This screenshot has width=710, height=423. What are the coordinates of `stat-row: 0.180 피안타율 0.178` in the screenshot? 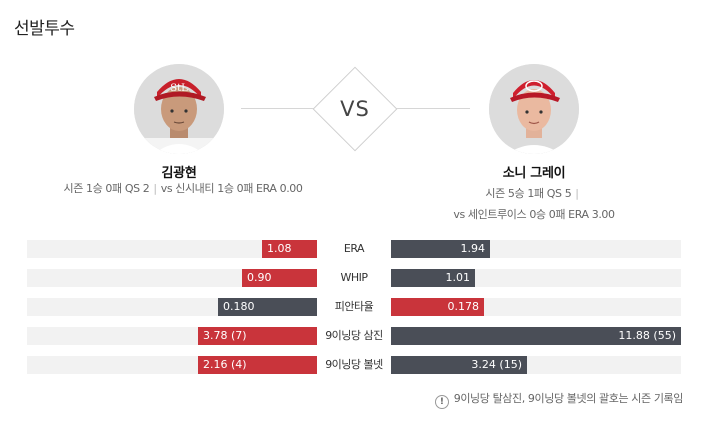 It's located at (354, 307).